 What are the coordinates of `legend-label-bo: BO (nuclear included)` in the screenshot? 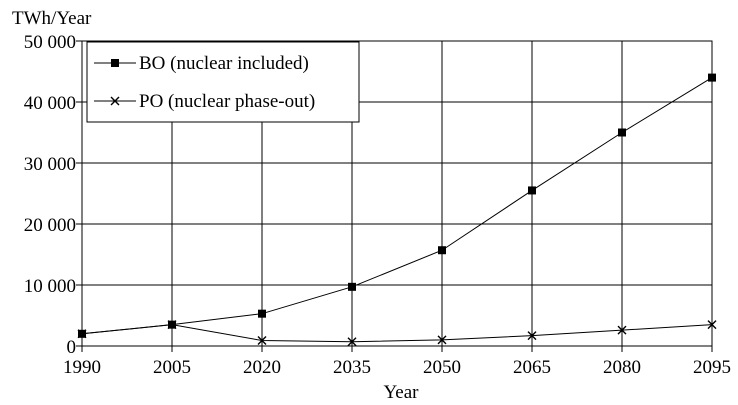 It's located at (224, 63).